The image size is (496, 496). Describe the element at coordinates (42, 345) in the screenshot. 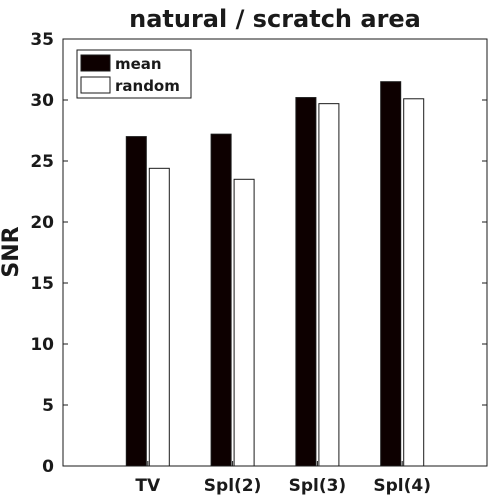

I see `y-tick-label: 10` at that location.